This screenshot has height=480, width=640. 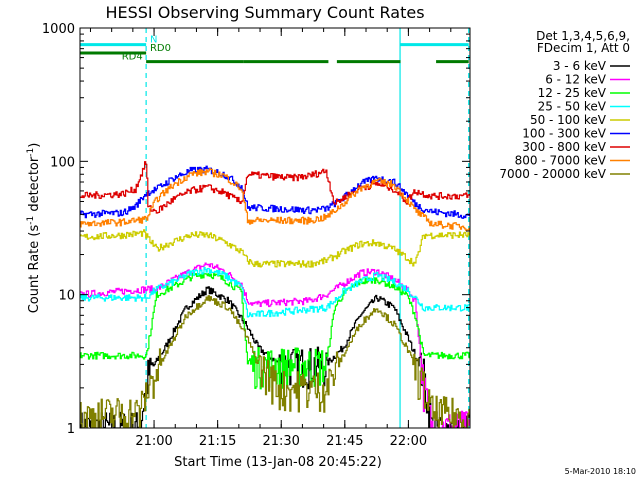 What do you see at coordinates (600, 471) in the screenshot?
I see `footer-date: 5-Mar-2010 18:10` at bounding box center [600, 471].